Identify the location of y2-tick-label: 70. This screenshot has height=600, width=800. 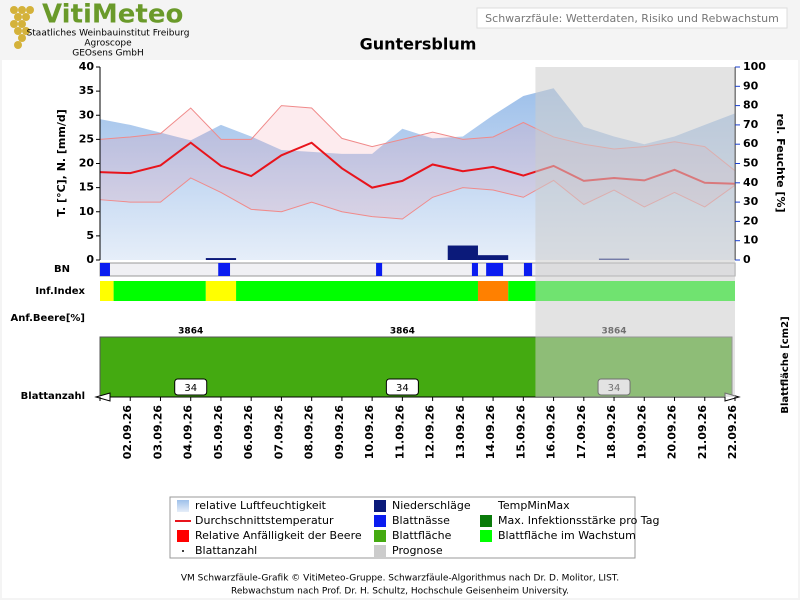
(751, 124).